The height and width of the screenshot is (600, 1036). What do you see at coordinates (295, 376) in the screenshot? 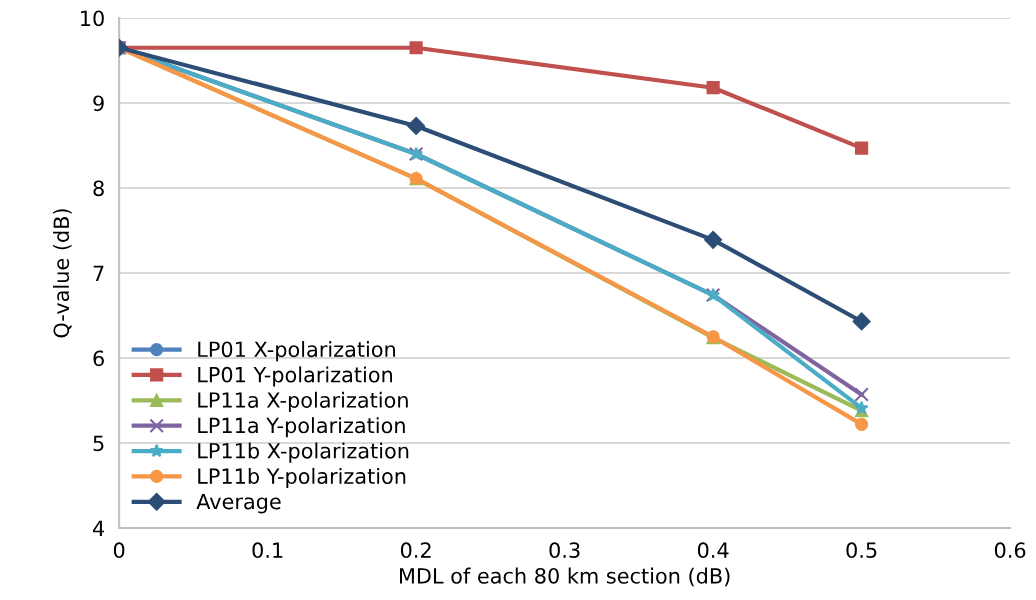
I see `legend-label: LP01 Y-polarization` at bounding box center [295, 376].